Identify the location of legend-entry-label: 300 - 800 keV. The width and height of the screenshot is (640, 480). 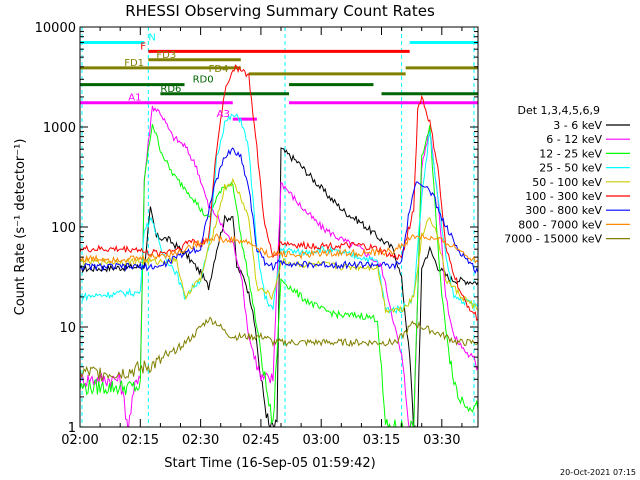
(563, 210).